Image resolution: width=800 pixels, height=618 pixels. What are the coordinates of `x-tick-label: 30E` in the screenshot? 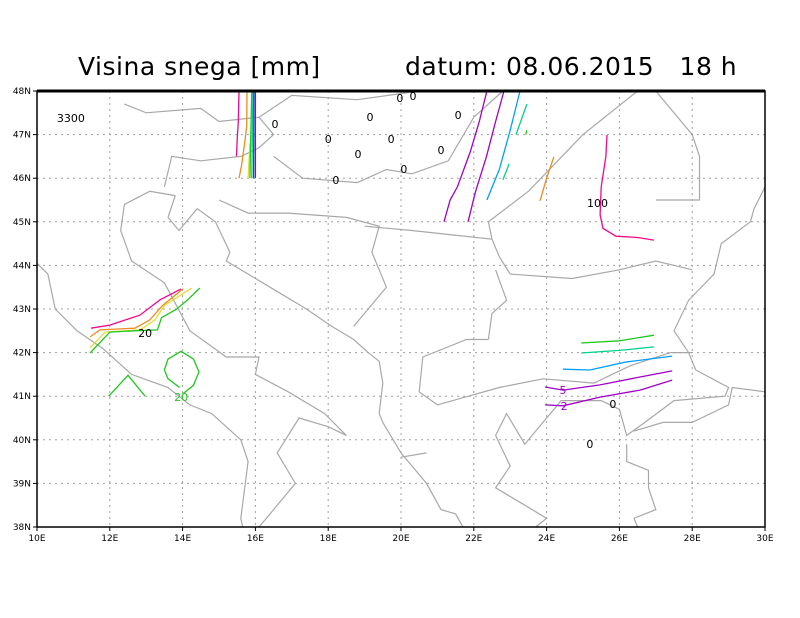 It's located at (764, 539).